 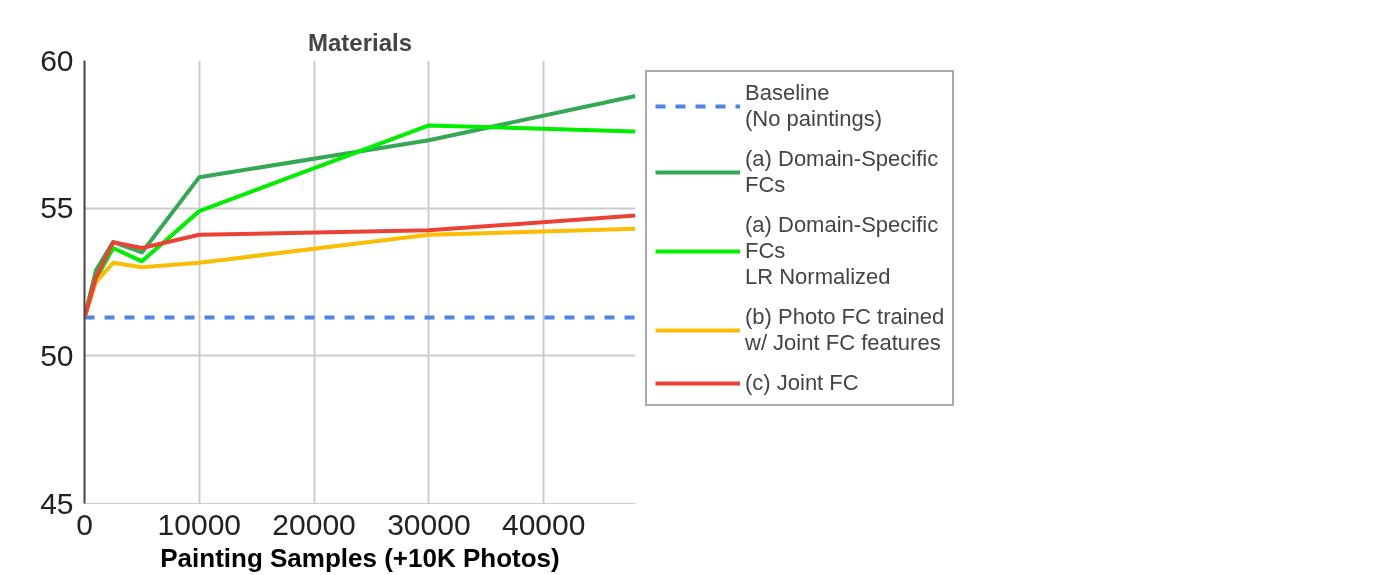 What do you see at coordinates (802, 383) in the screenshot?
I see `legend-label: (c) Joint FC` at bounding box center [802, 383].